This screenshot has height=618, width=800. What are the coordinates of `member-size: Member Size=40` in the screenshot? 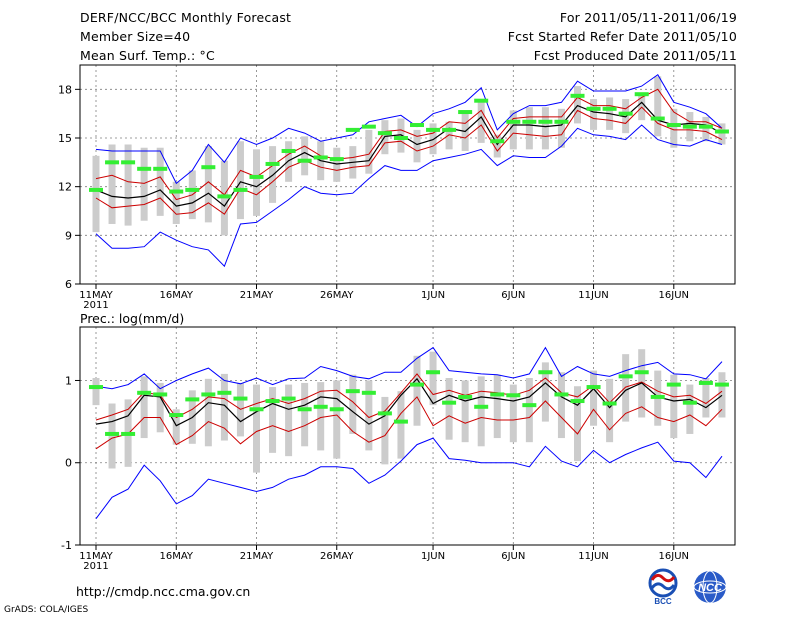 It's located at (135, 36).